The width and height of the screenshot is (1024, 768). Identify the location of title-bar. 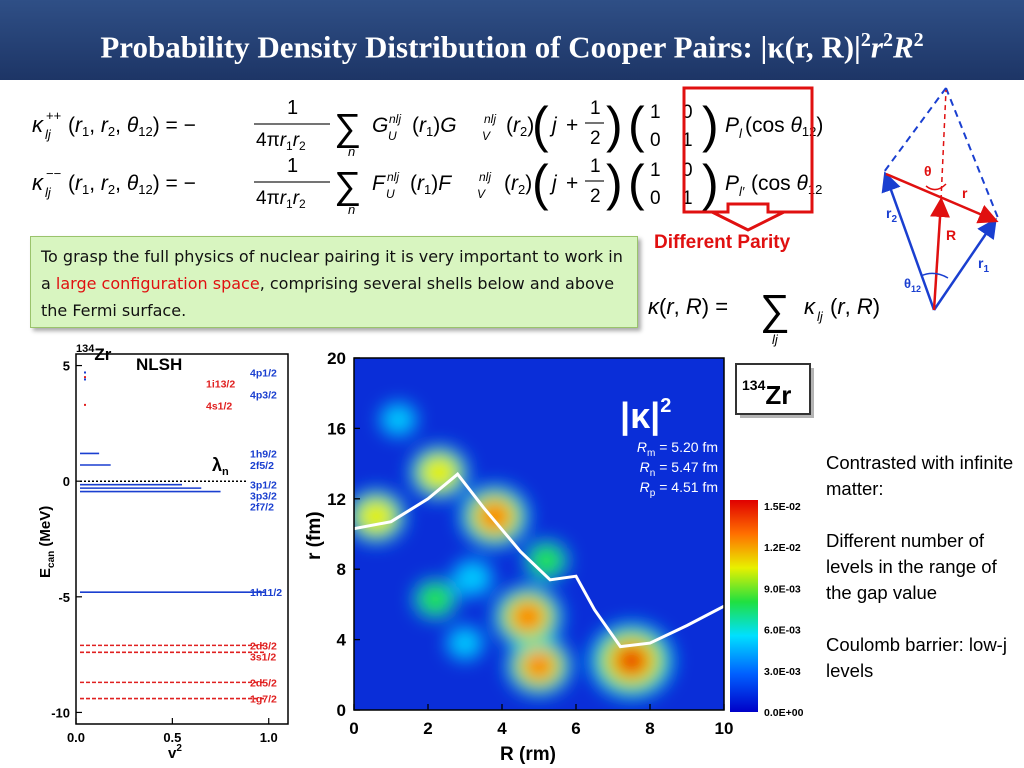
(512, 40).